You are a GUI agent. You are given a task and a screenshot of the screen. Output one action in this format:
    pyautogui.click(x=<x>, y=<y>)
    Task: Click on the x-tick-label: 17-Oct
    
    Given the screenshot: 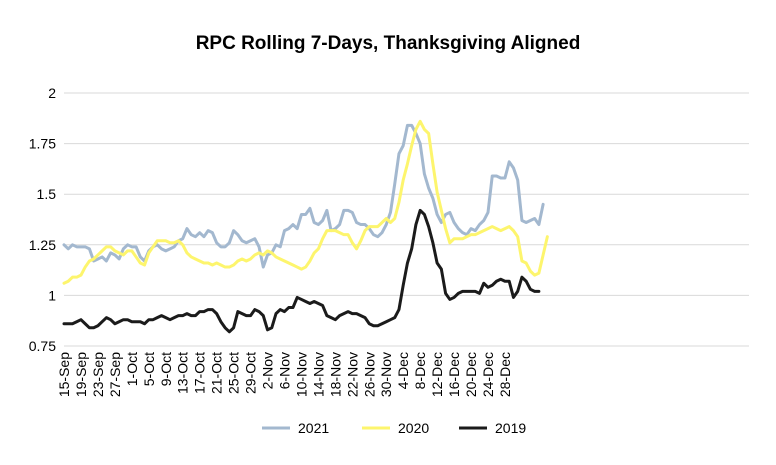 What is the action you would take?
    pyautogui.click(x=200, y=373)
    